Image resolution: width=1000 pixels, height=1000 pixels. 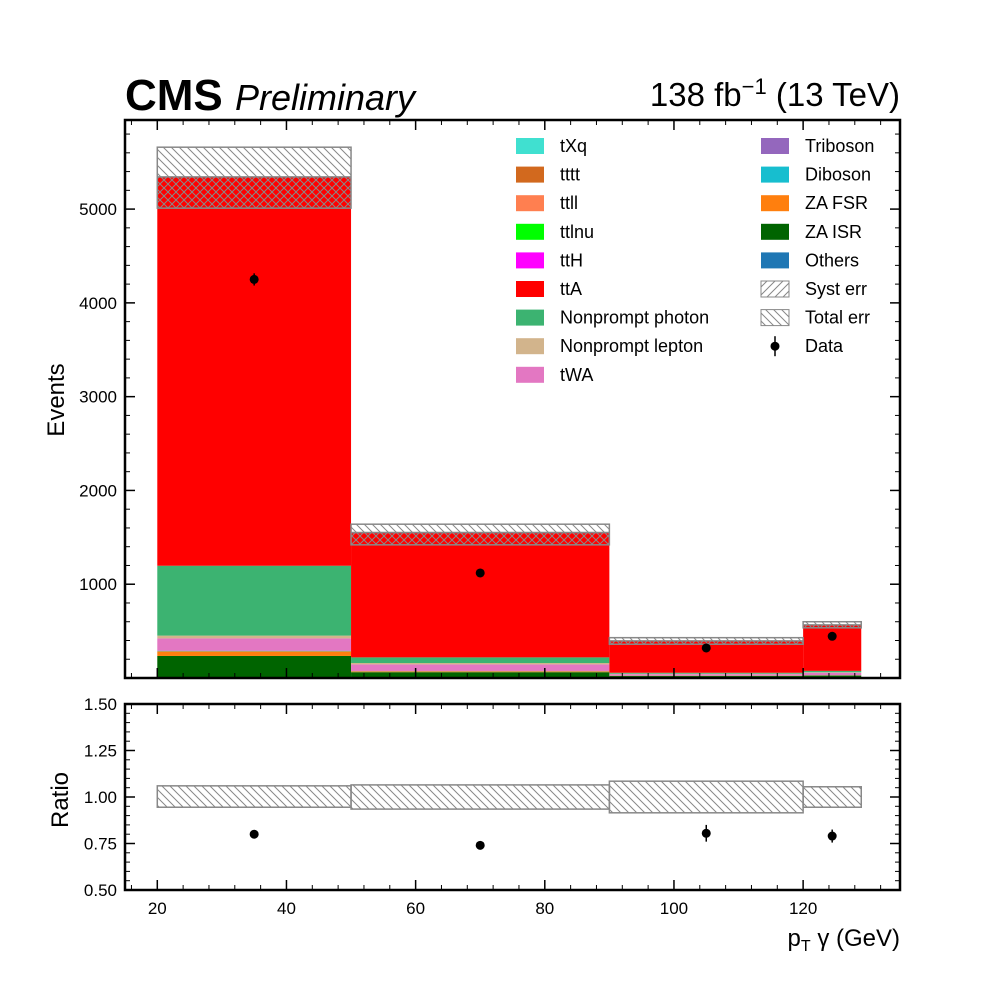 I want to click on luminosity-label: 138 fb−1 (13 TeV), so click(x=775, y=93).